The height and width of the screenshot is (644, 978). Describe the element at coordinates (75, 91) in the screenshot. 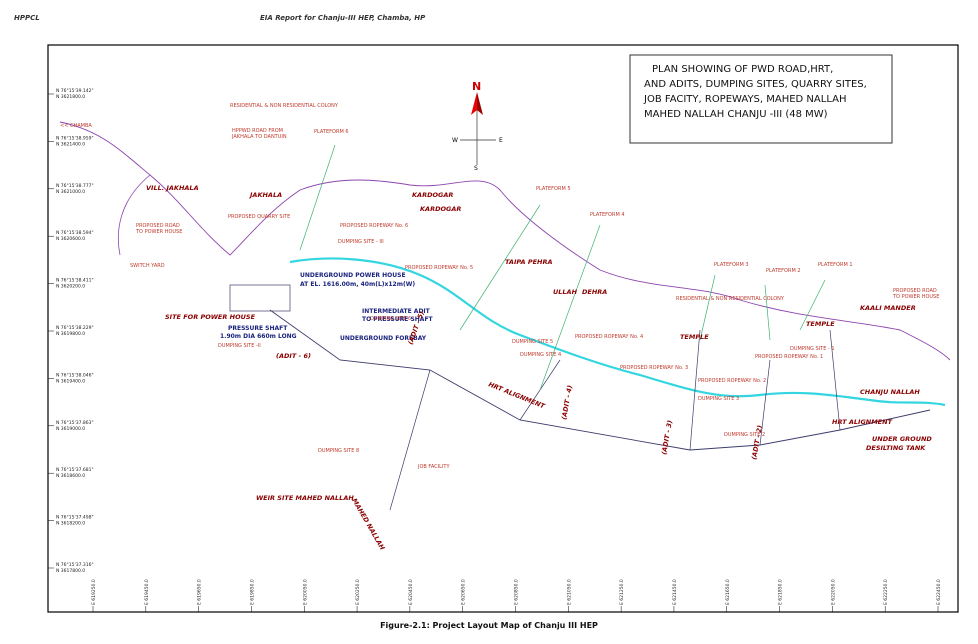

I see `grid-lat: N 76°15'39.142"` at that location.